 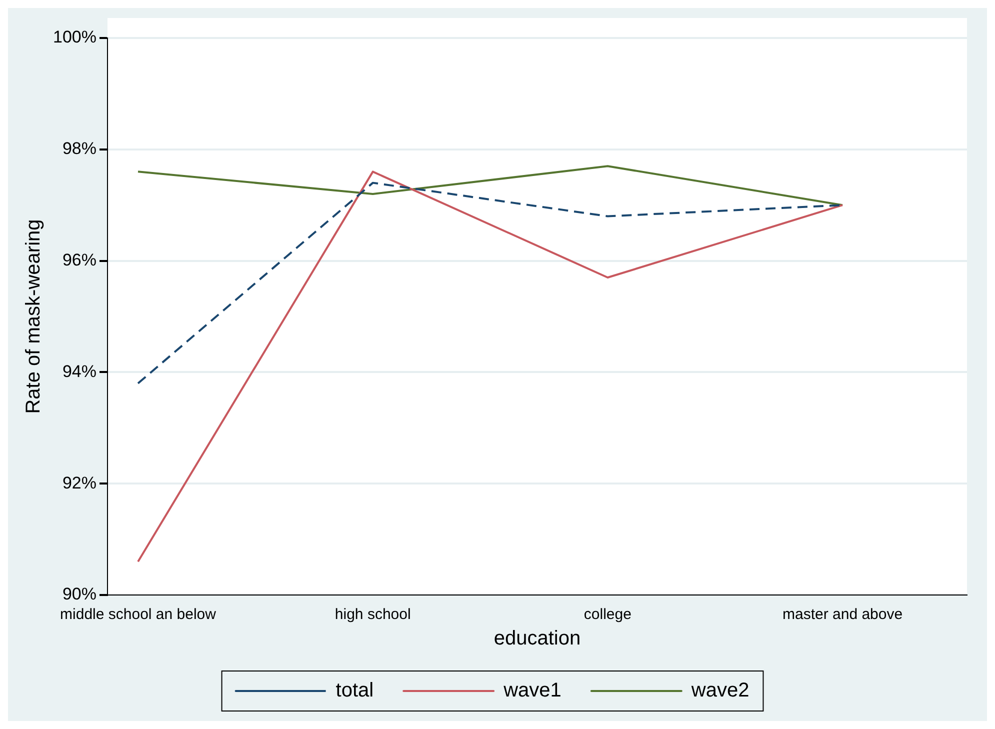 I want to click on x-axis-title: education, so click(x=537, y=639).